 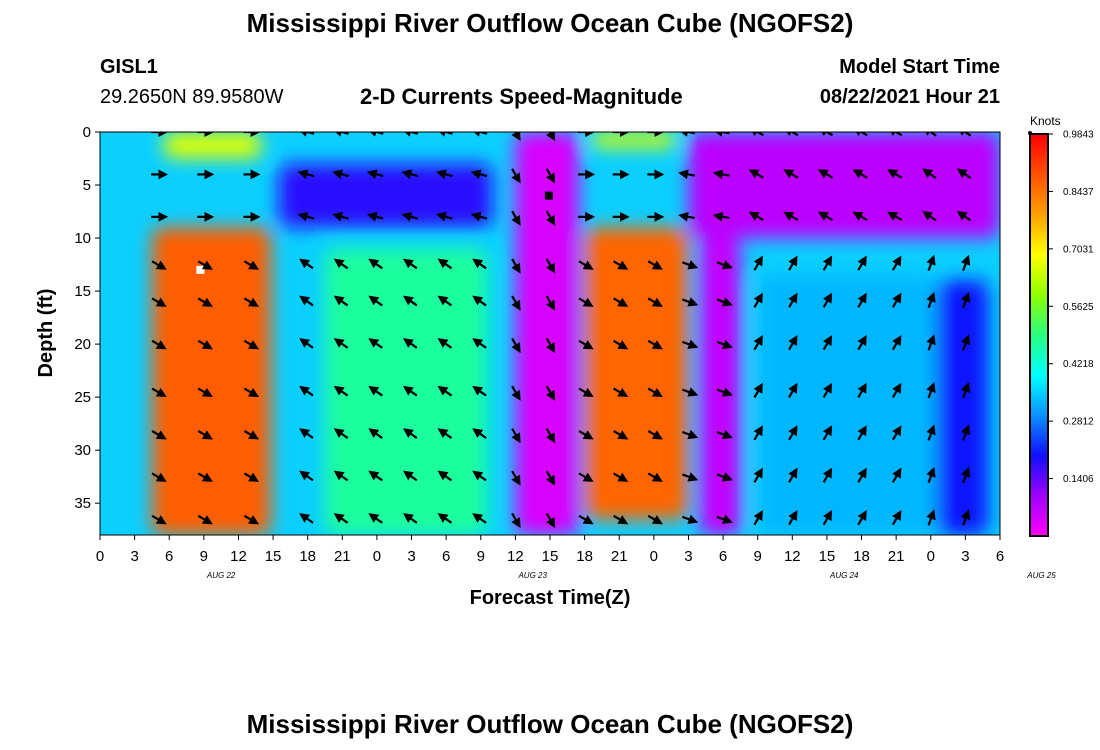 I want to click on y-tick-label: 20, so click(x=82, y=344).